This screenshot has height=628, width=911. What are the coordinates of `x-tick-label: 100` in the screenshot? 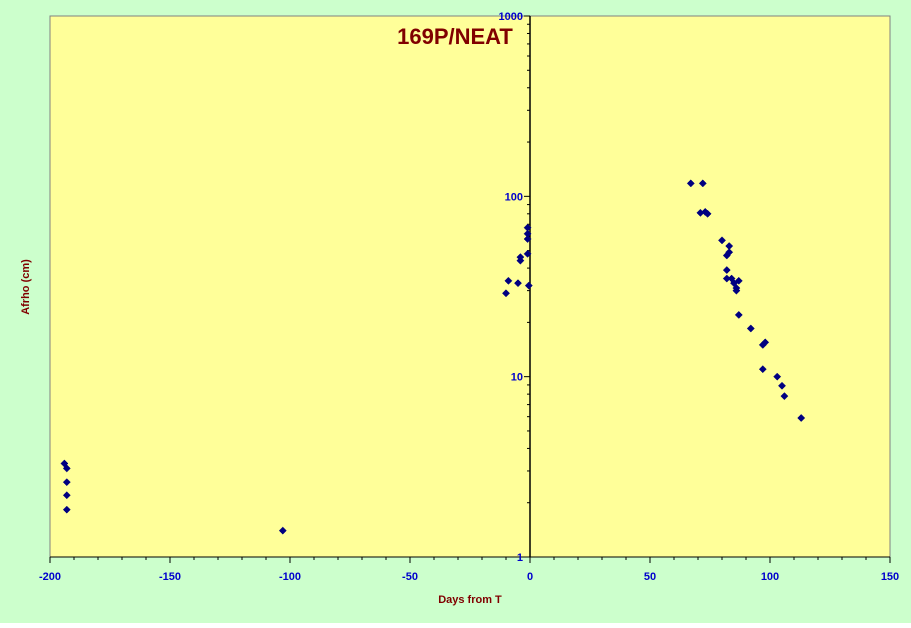 It's located at (770, 577).